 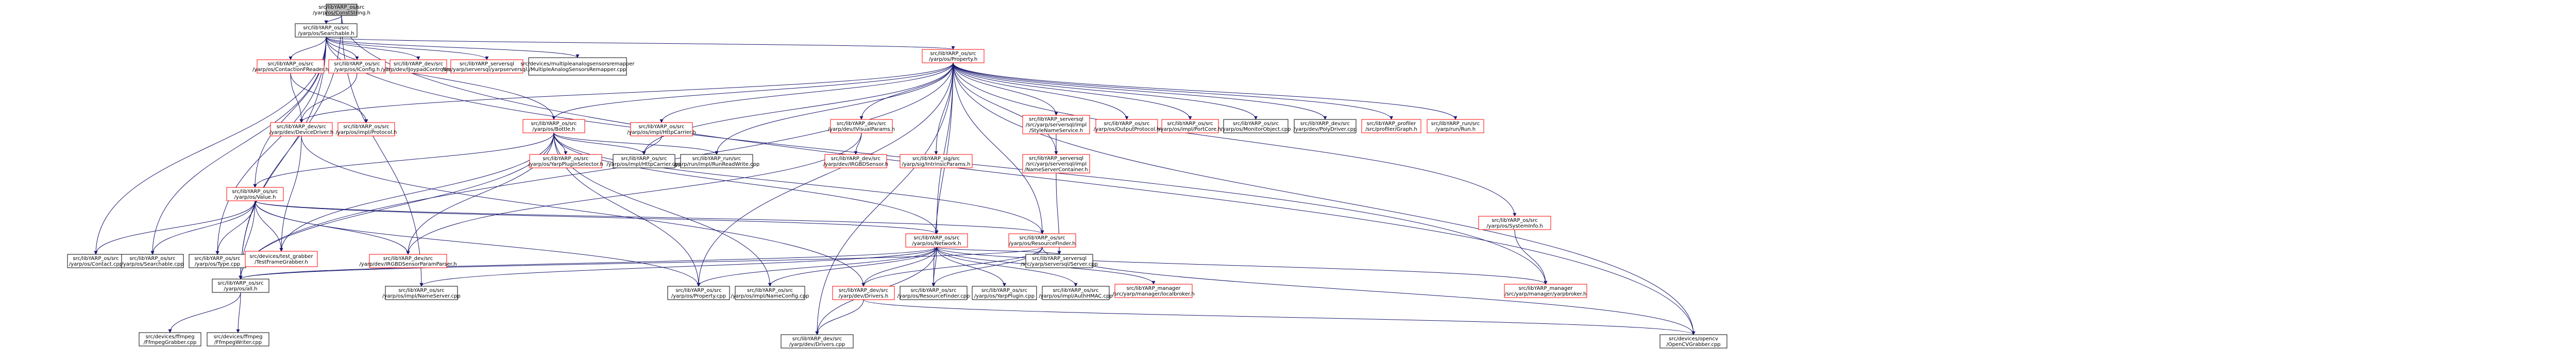 I want to click on node-label-line: /src/yarp/manager/yarpbroker.h, so click(x=1546, y=294).